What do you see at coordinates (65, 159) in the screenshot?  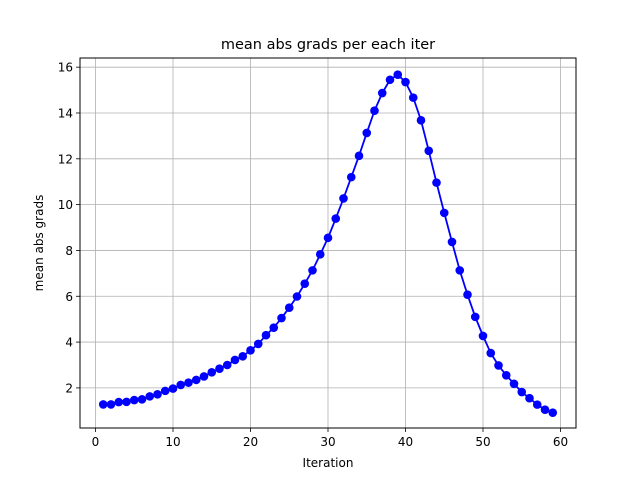 I see `y-tick-label: 12` at bounding box center [65, 159].